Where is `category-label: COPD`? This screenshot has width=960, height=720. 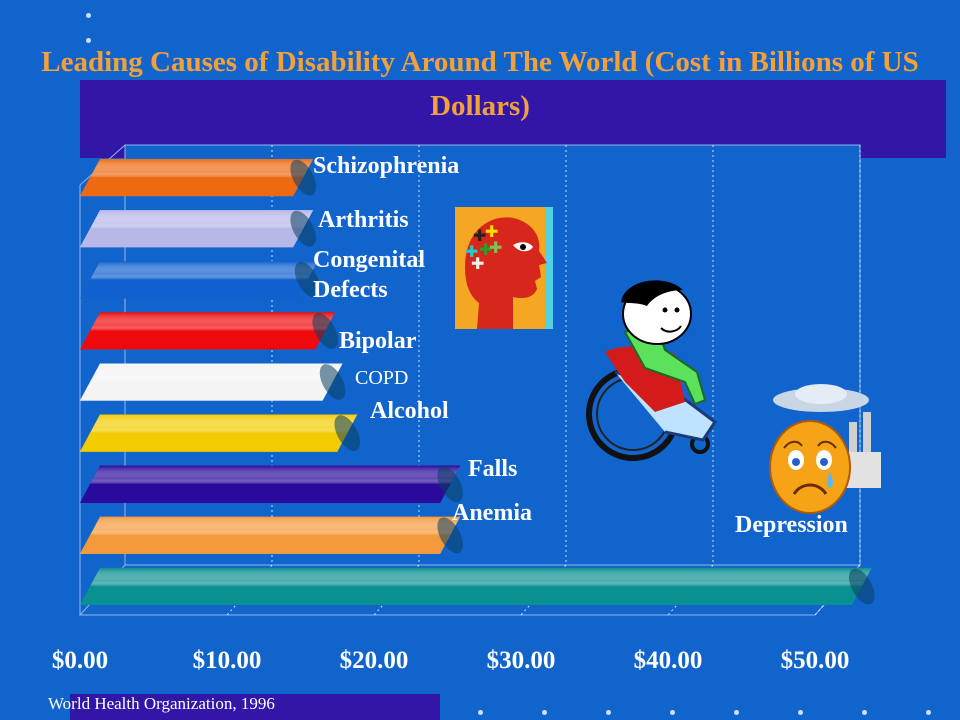
category-label: COPD is located at coordinates (381, 378).